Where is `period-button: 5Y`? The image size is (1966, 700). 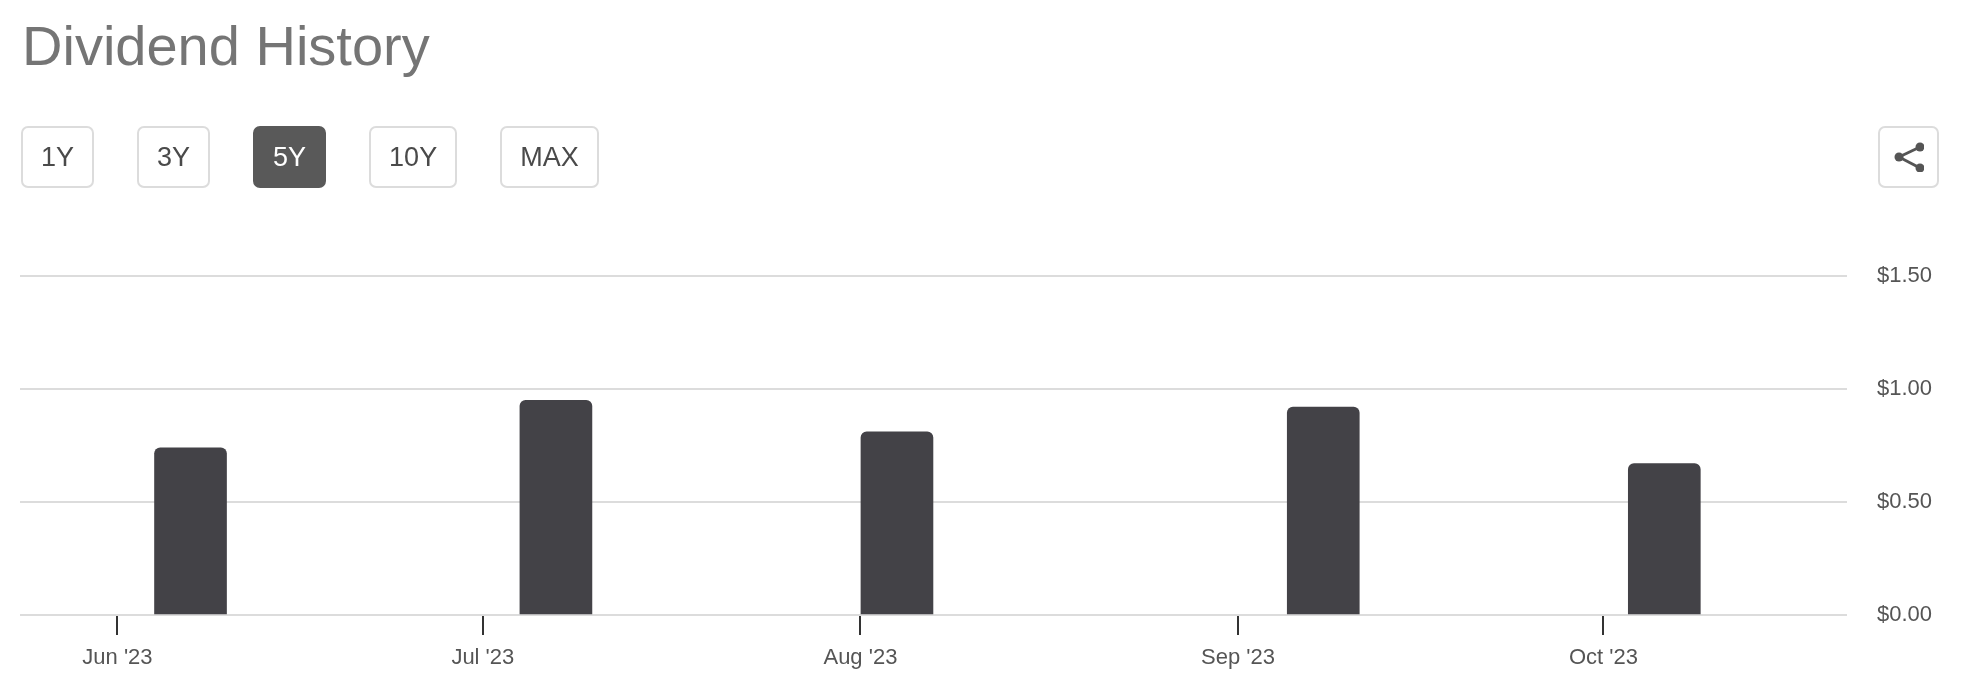 period-button: 5Y is located at coordinates (290, 157).